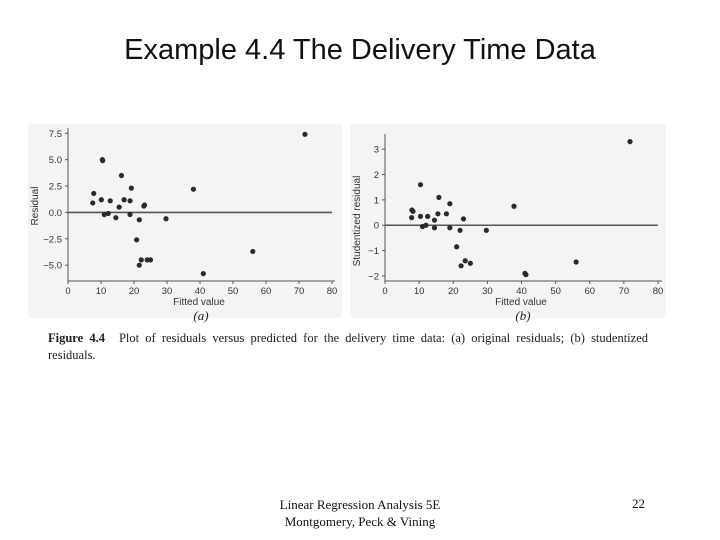  I want to click on panel-a-x-tick-label: 30, so click(167, 291).